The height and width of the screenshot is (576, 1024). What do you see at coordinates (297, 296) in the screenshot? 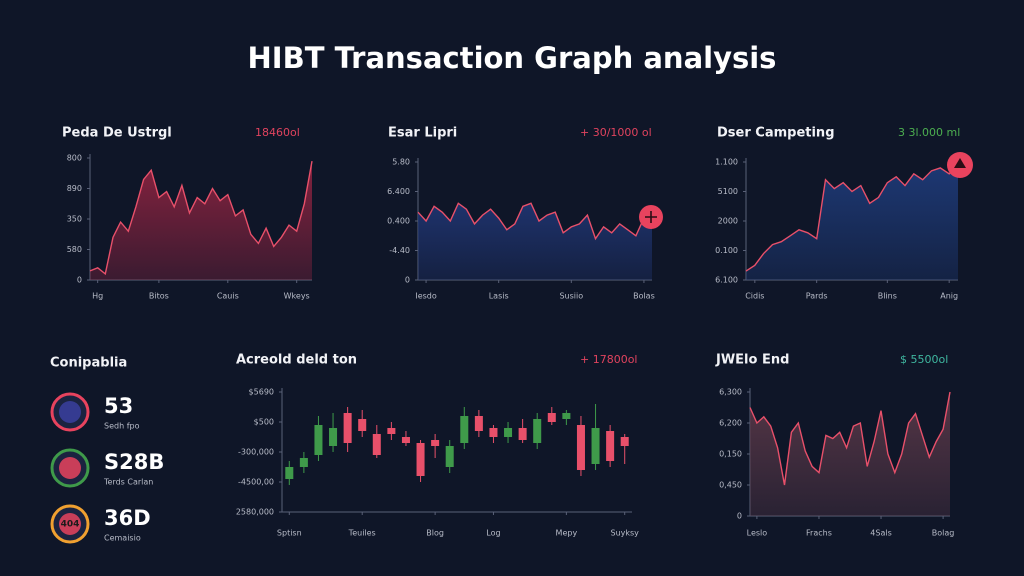
I see `x-tick-label: Wkeys` at bounding box center [297, 296].